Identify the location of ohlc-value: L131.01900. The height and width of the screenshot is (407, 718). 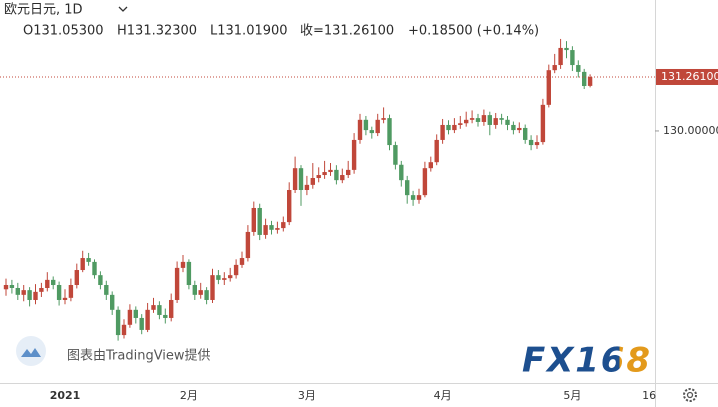
(249, 31).